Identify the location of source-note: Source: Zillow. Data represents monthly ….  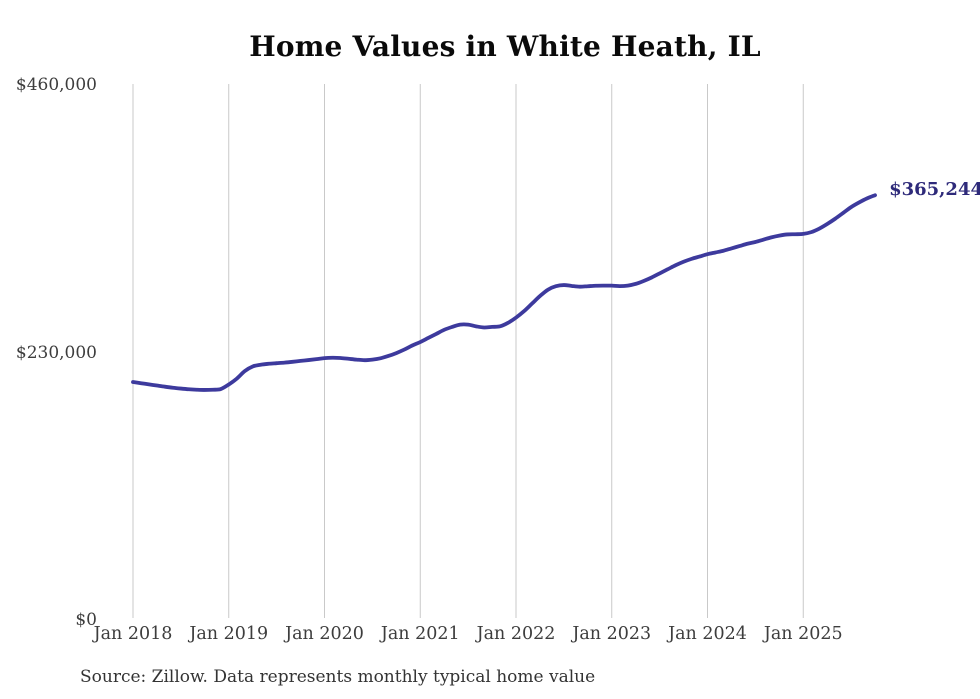
(338, 677).